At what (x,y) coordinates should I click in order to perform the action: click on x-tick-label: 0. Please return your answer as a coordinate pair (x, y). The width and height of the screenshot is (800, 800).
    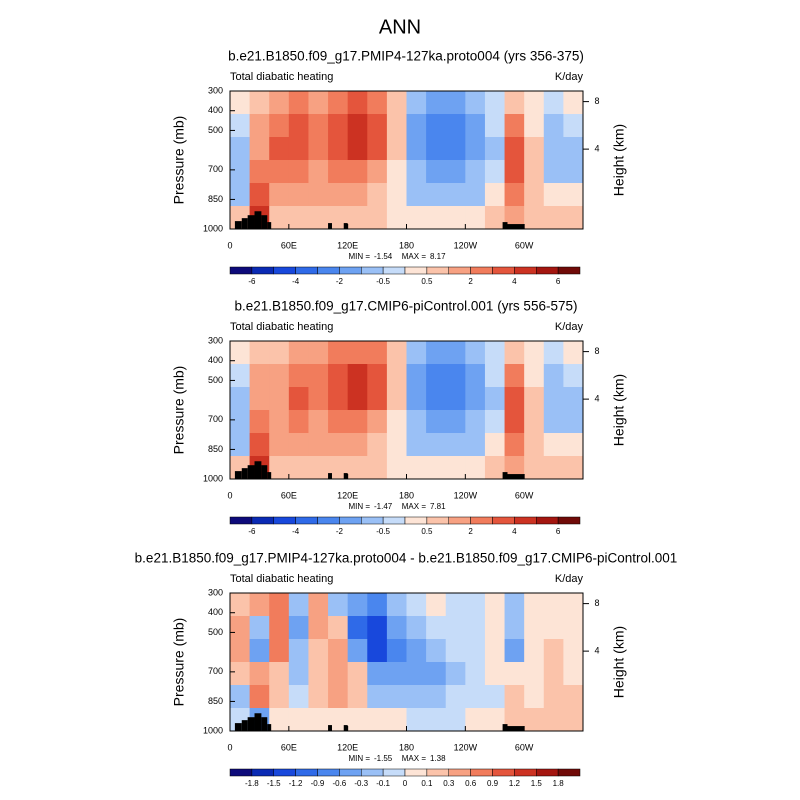
    Looking at the image, I should click on (229, 747).